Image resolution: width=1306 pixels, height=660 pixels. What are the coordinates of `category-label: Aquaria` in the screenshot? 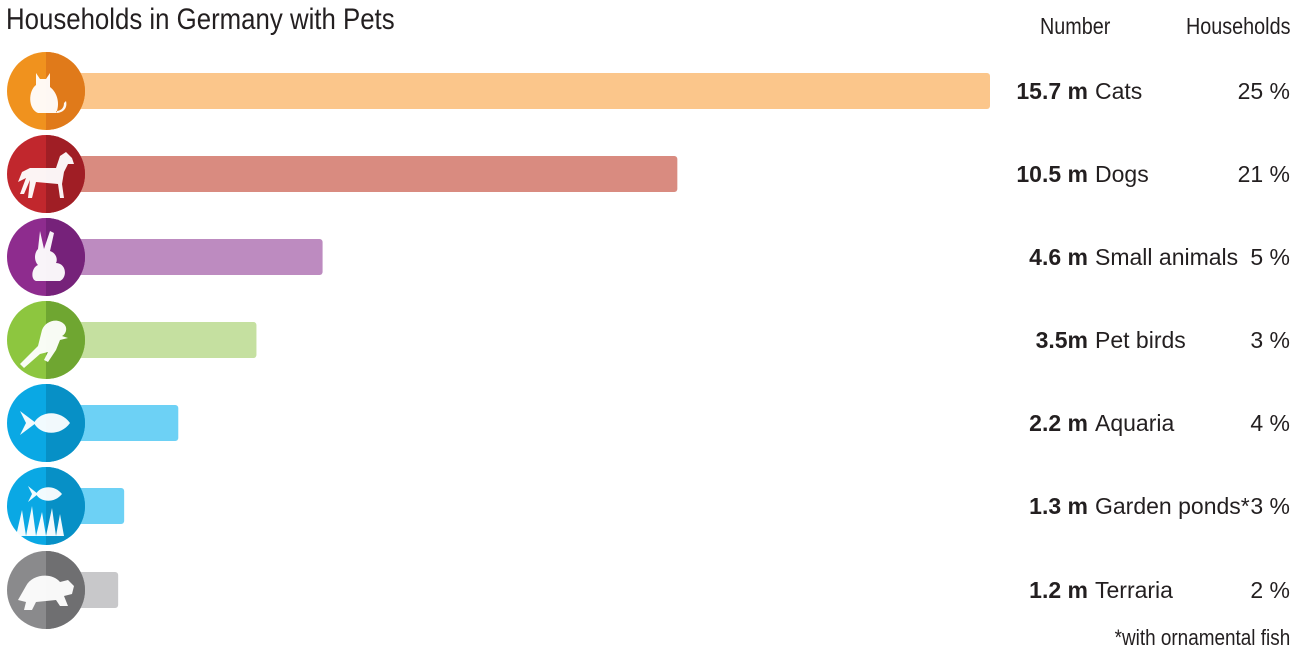 It's located at (1134, 423).